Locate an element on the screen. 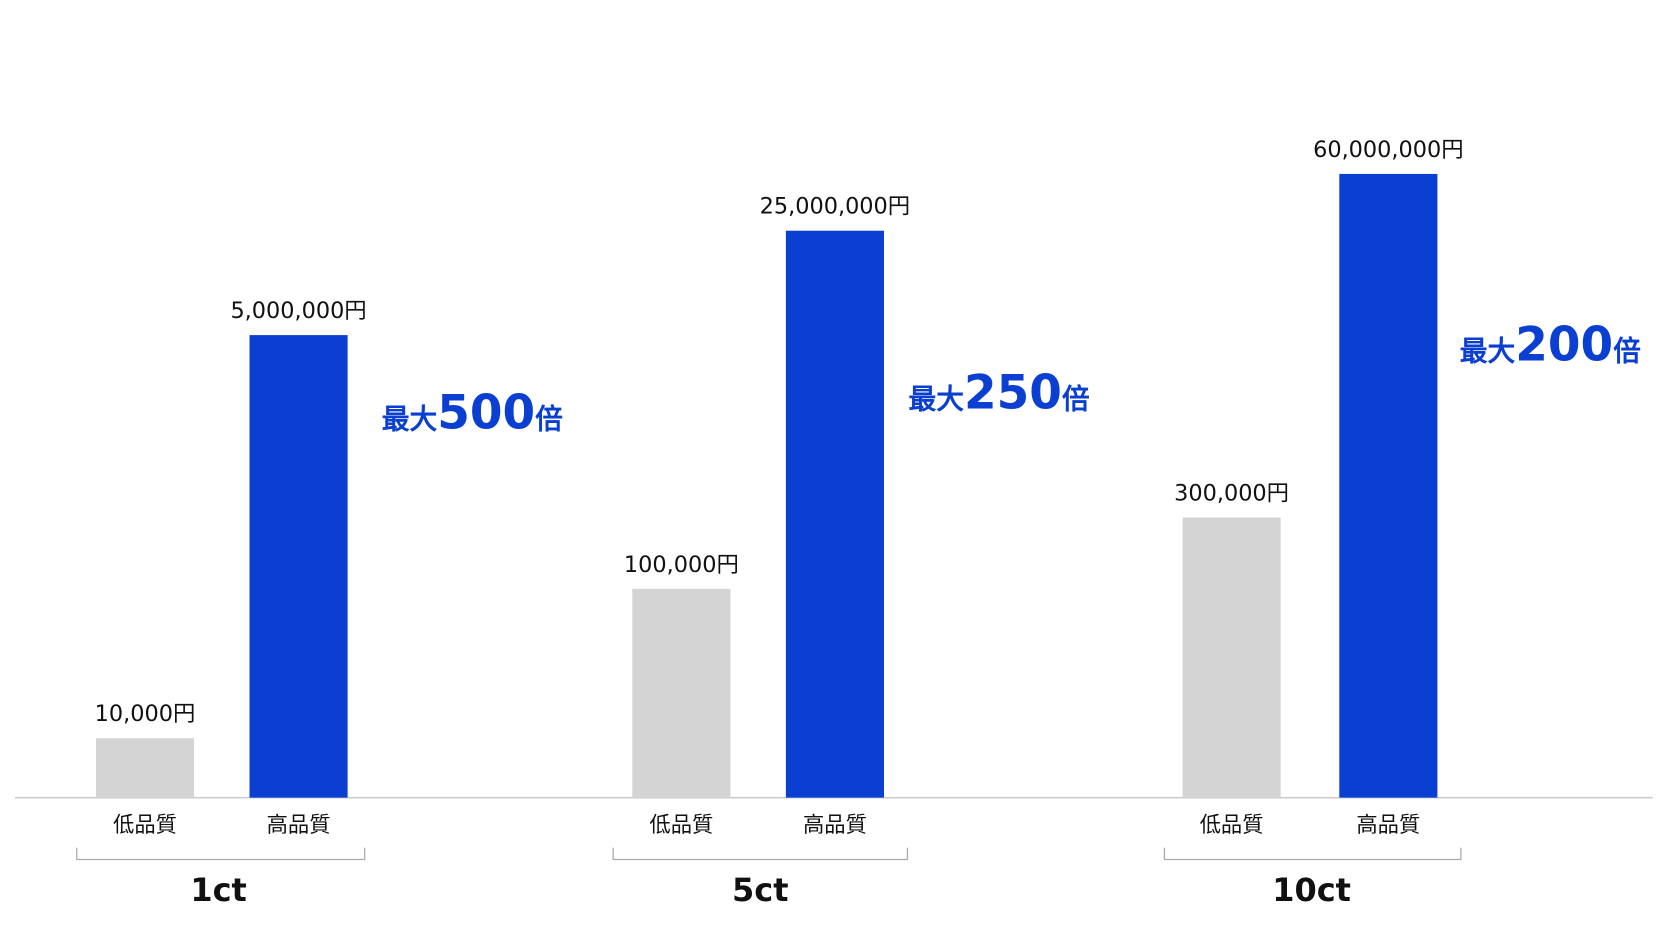 This screenshot has width=1672, height=941. annotation: 最大250倍 is located at coordinates (999, 392).